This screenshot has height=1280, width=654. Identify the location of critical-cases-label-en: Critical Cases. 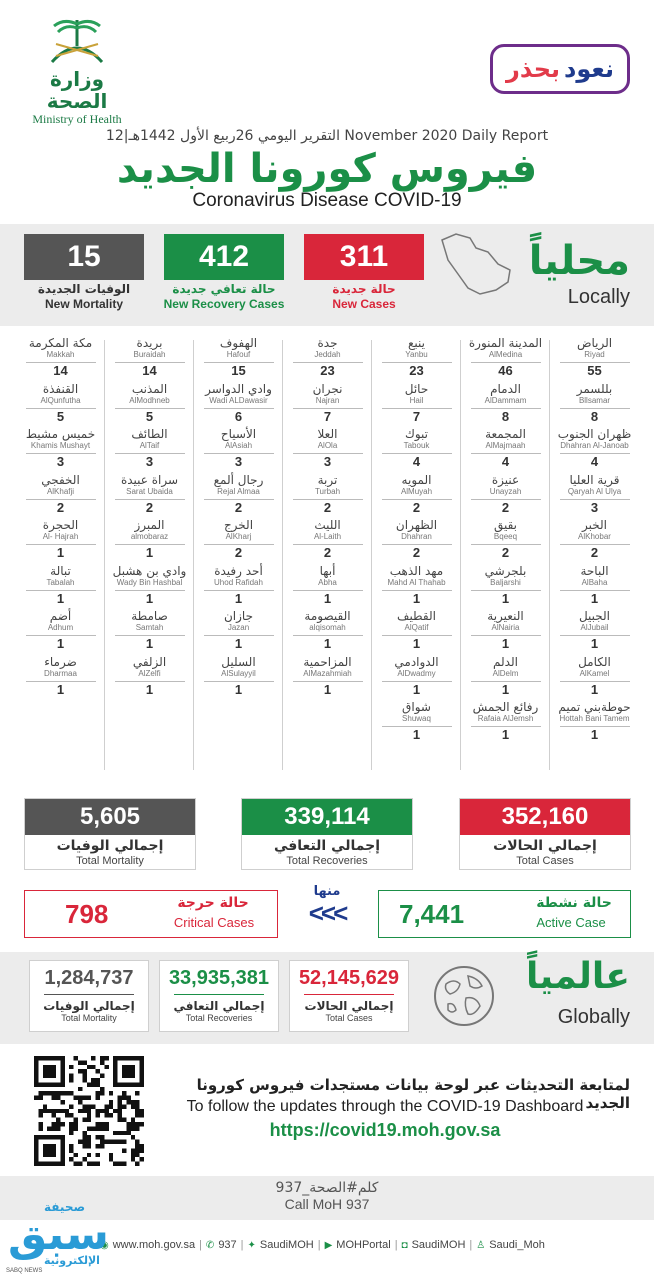
(214, 922).